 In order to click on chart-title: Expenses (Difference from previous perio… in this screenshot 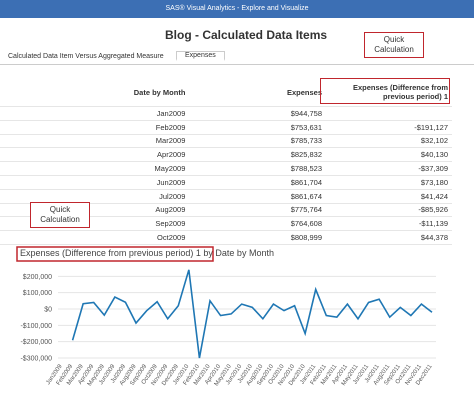, I will do `click(147, 253)`.